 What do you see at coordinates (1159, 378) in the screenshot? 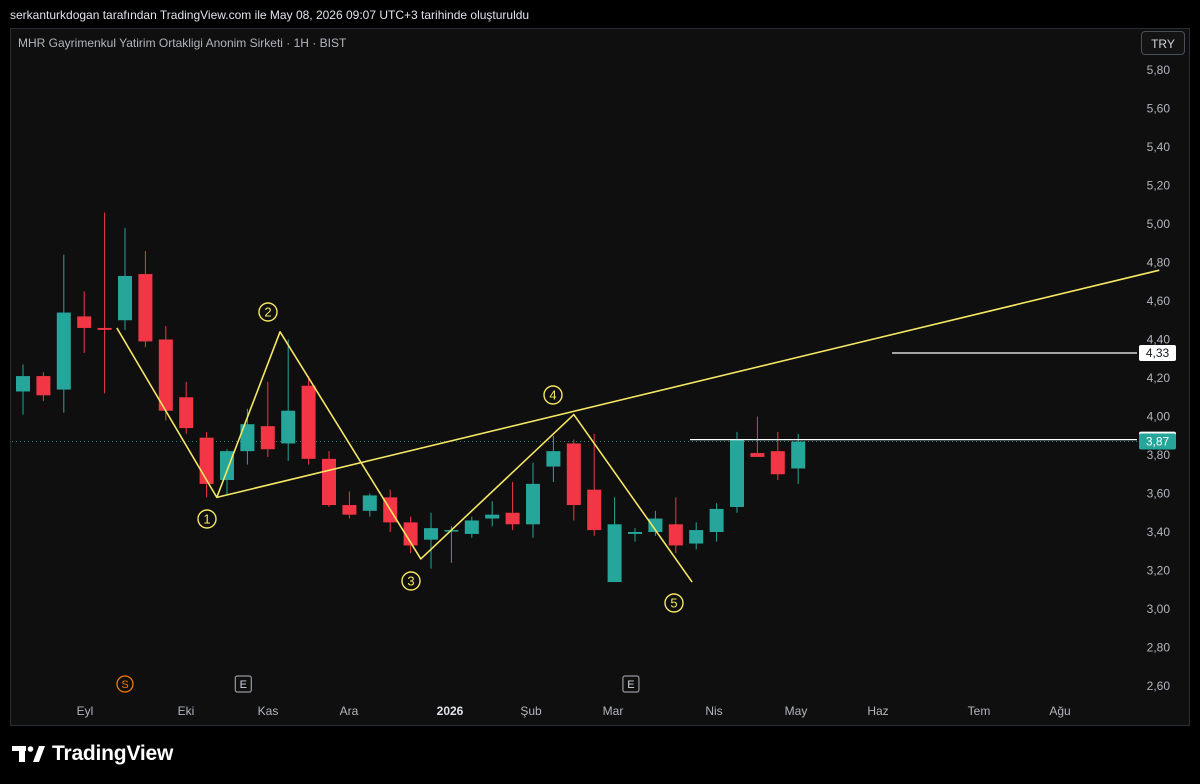
I see `y-tick-label: 4,20` at bounding box center [1159, 378].